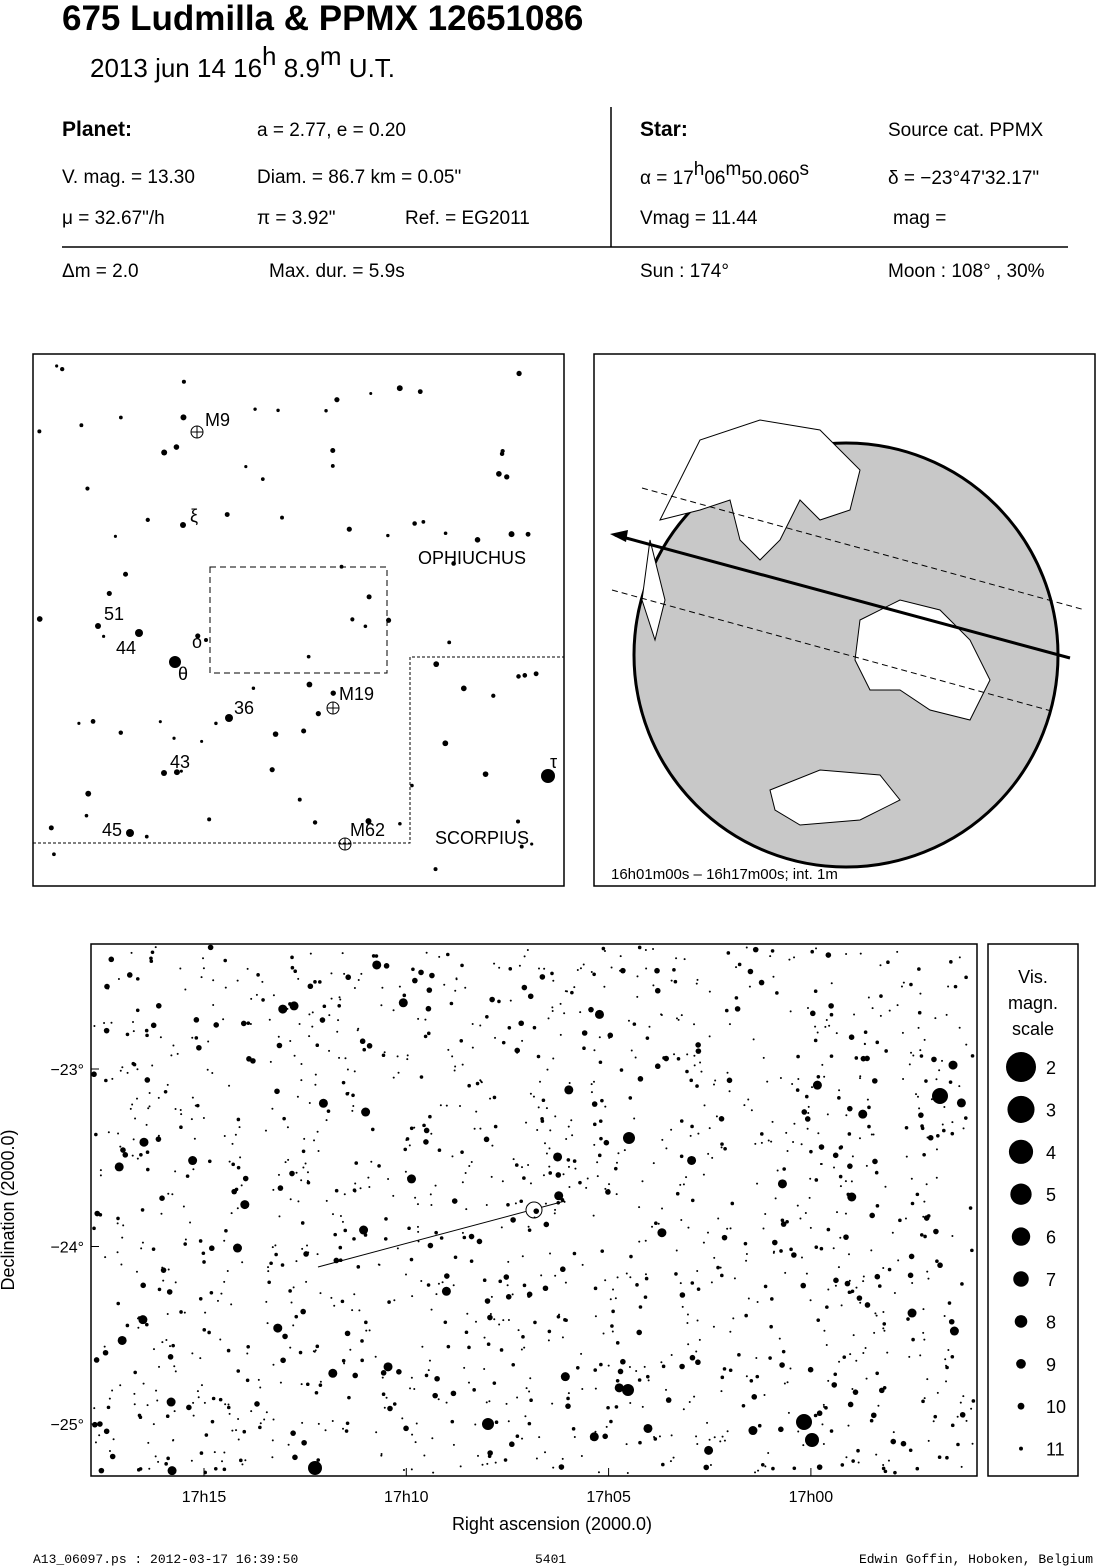  What do you see at coordinates (1021, 1406) in the screenshot?
I see `legend-dot` at bounding box center [1021, 1406].